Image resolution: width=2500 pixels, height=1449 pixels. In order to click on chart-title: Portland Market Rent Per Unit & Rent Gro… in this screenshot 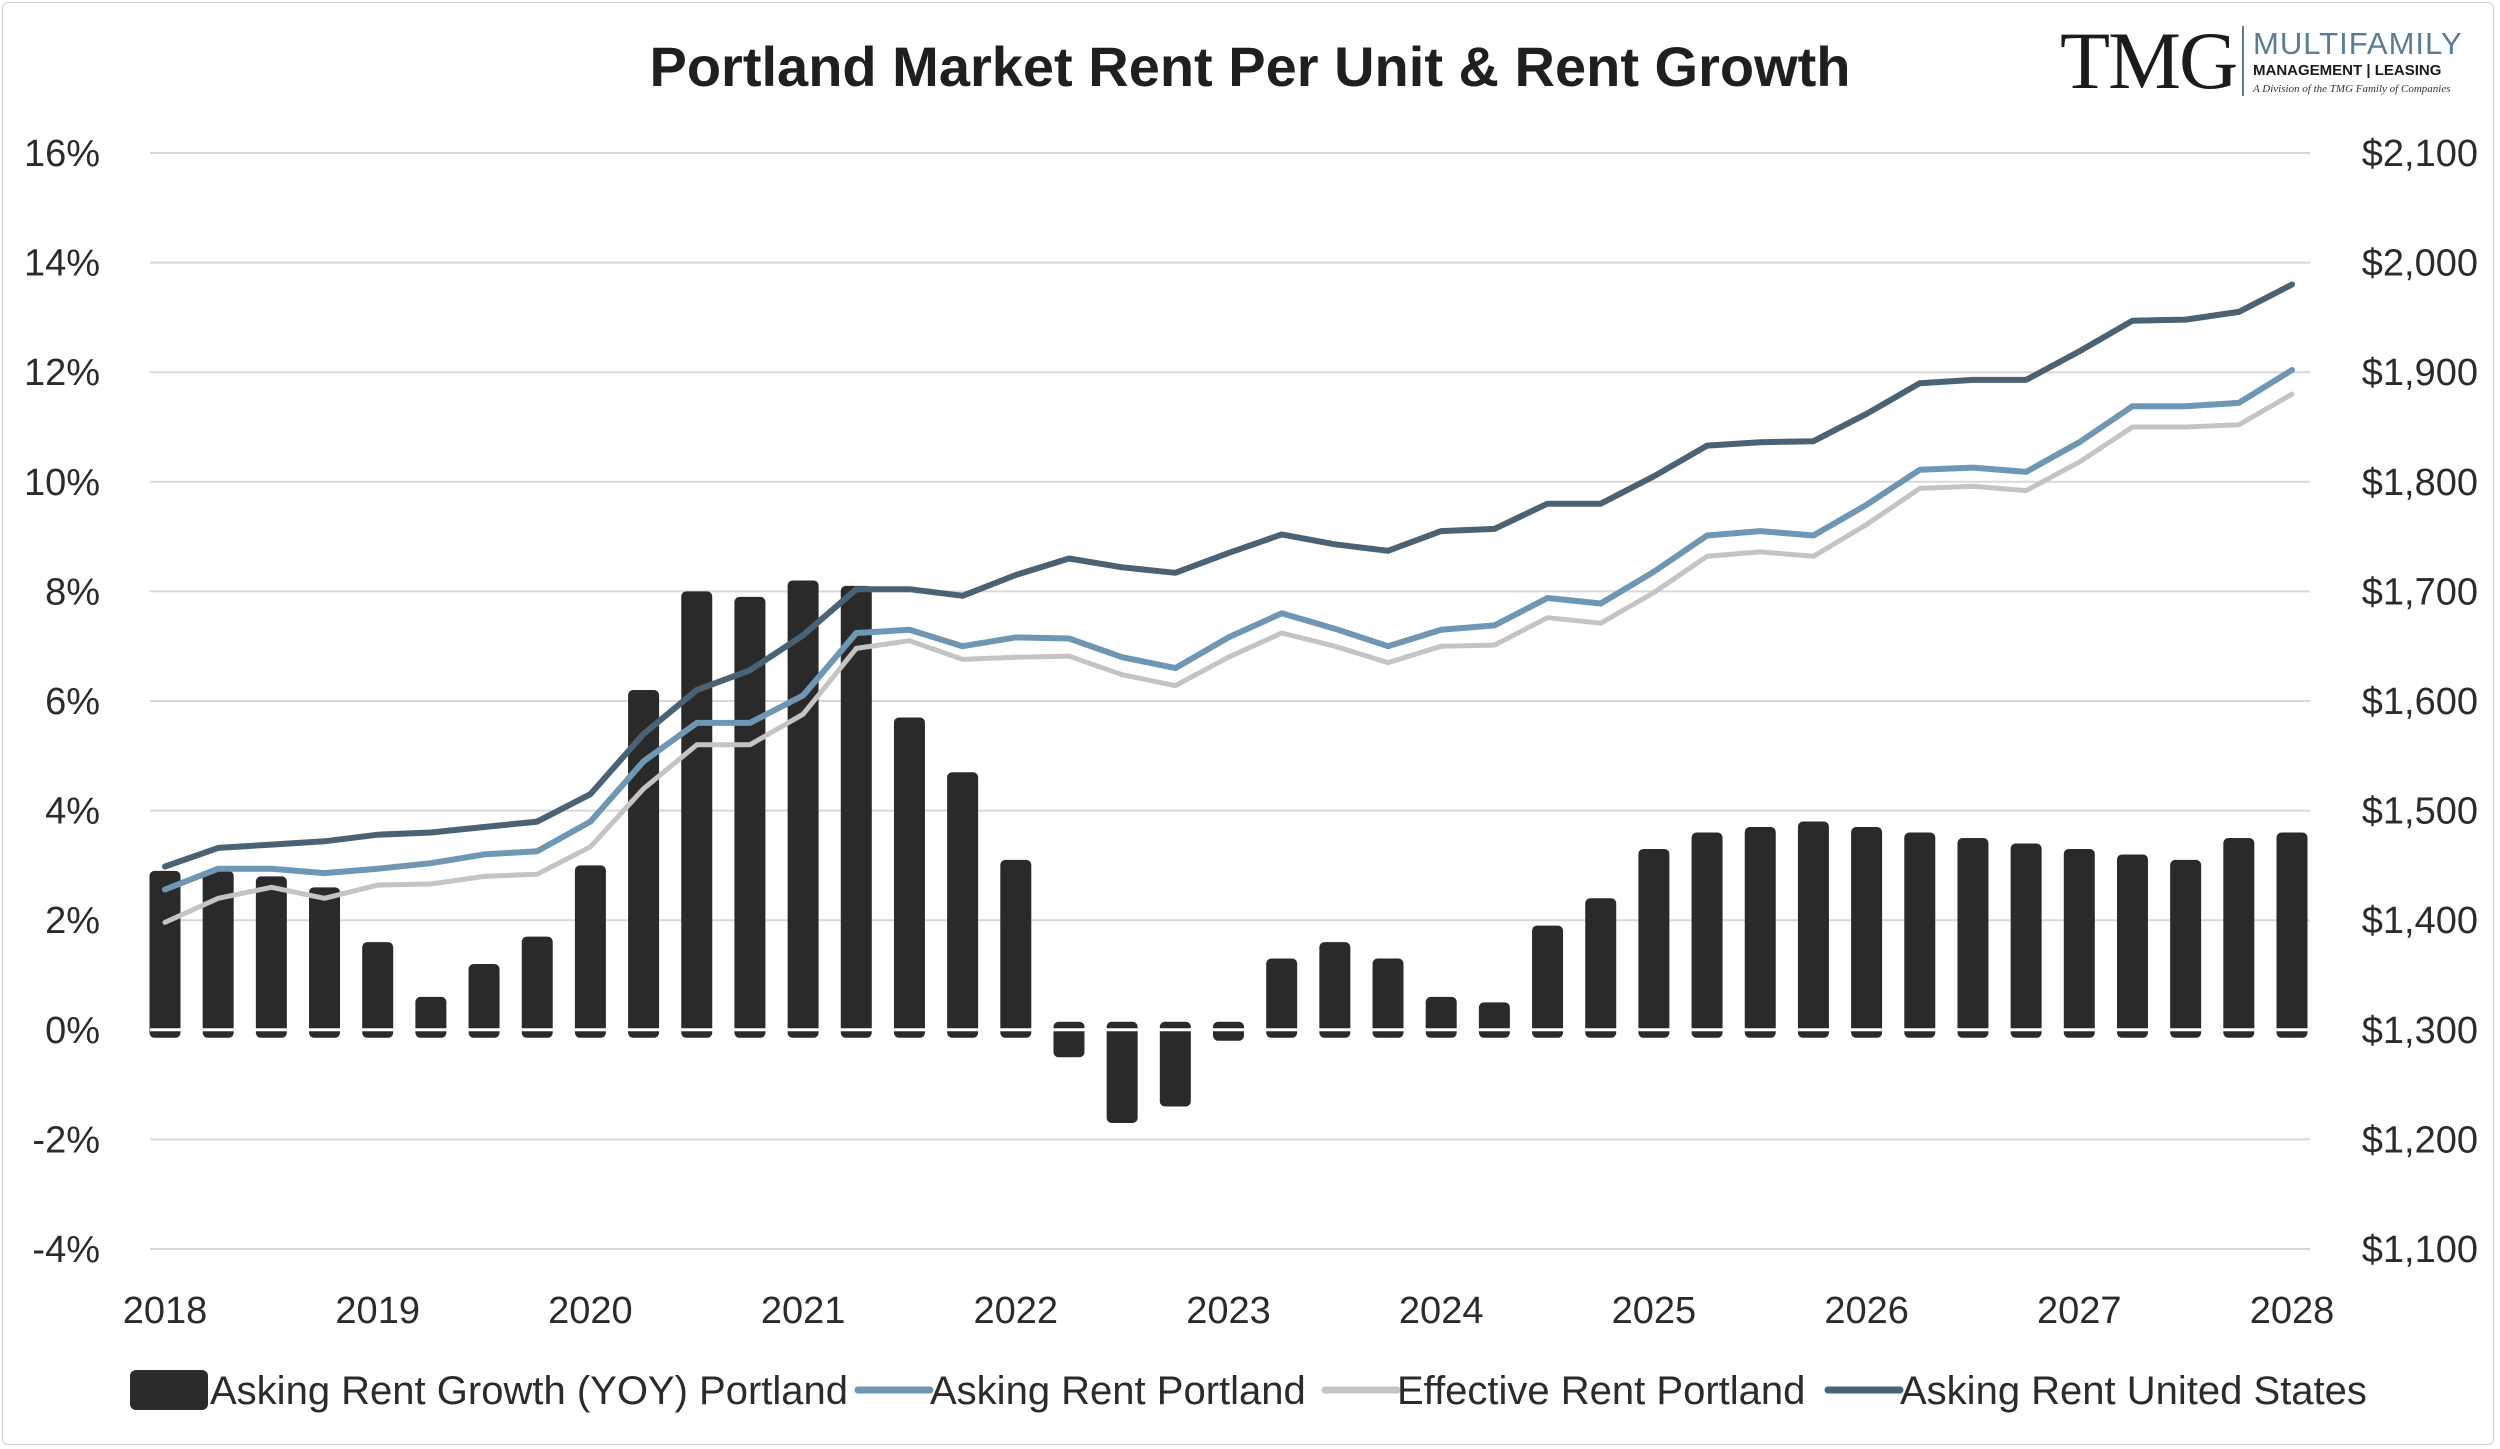, I will do `click(1250, 66)`.